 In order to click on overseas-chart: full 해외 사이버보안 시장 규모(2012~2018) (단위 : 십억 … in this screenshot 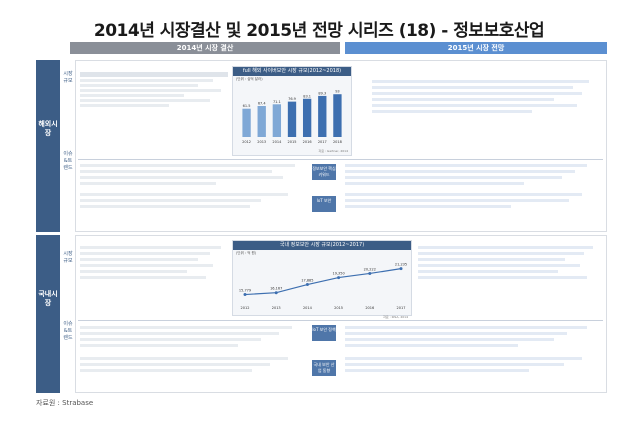, I will do `click(292, 111)`.